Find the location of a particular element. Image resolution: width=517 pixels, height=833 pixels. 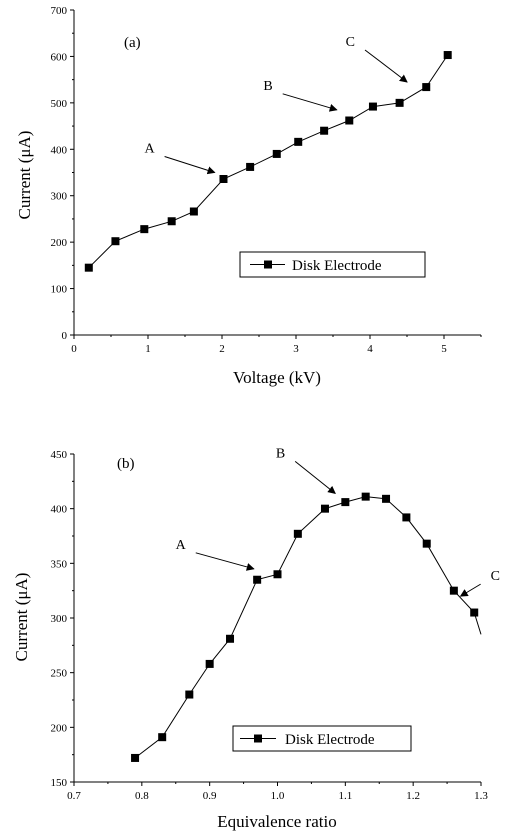

panel-label-b: (b) is located at coordinates (126, 464).